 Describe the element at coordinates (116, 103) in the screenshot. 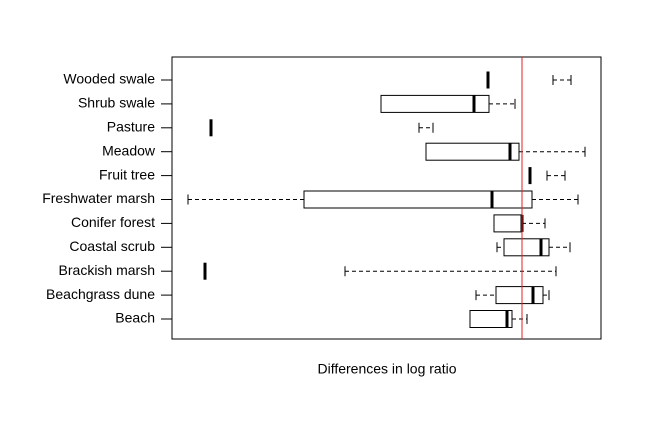

I see `y-tick-label: Shrub swale` at that location.